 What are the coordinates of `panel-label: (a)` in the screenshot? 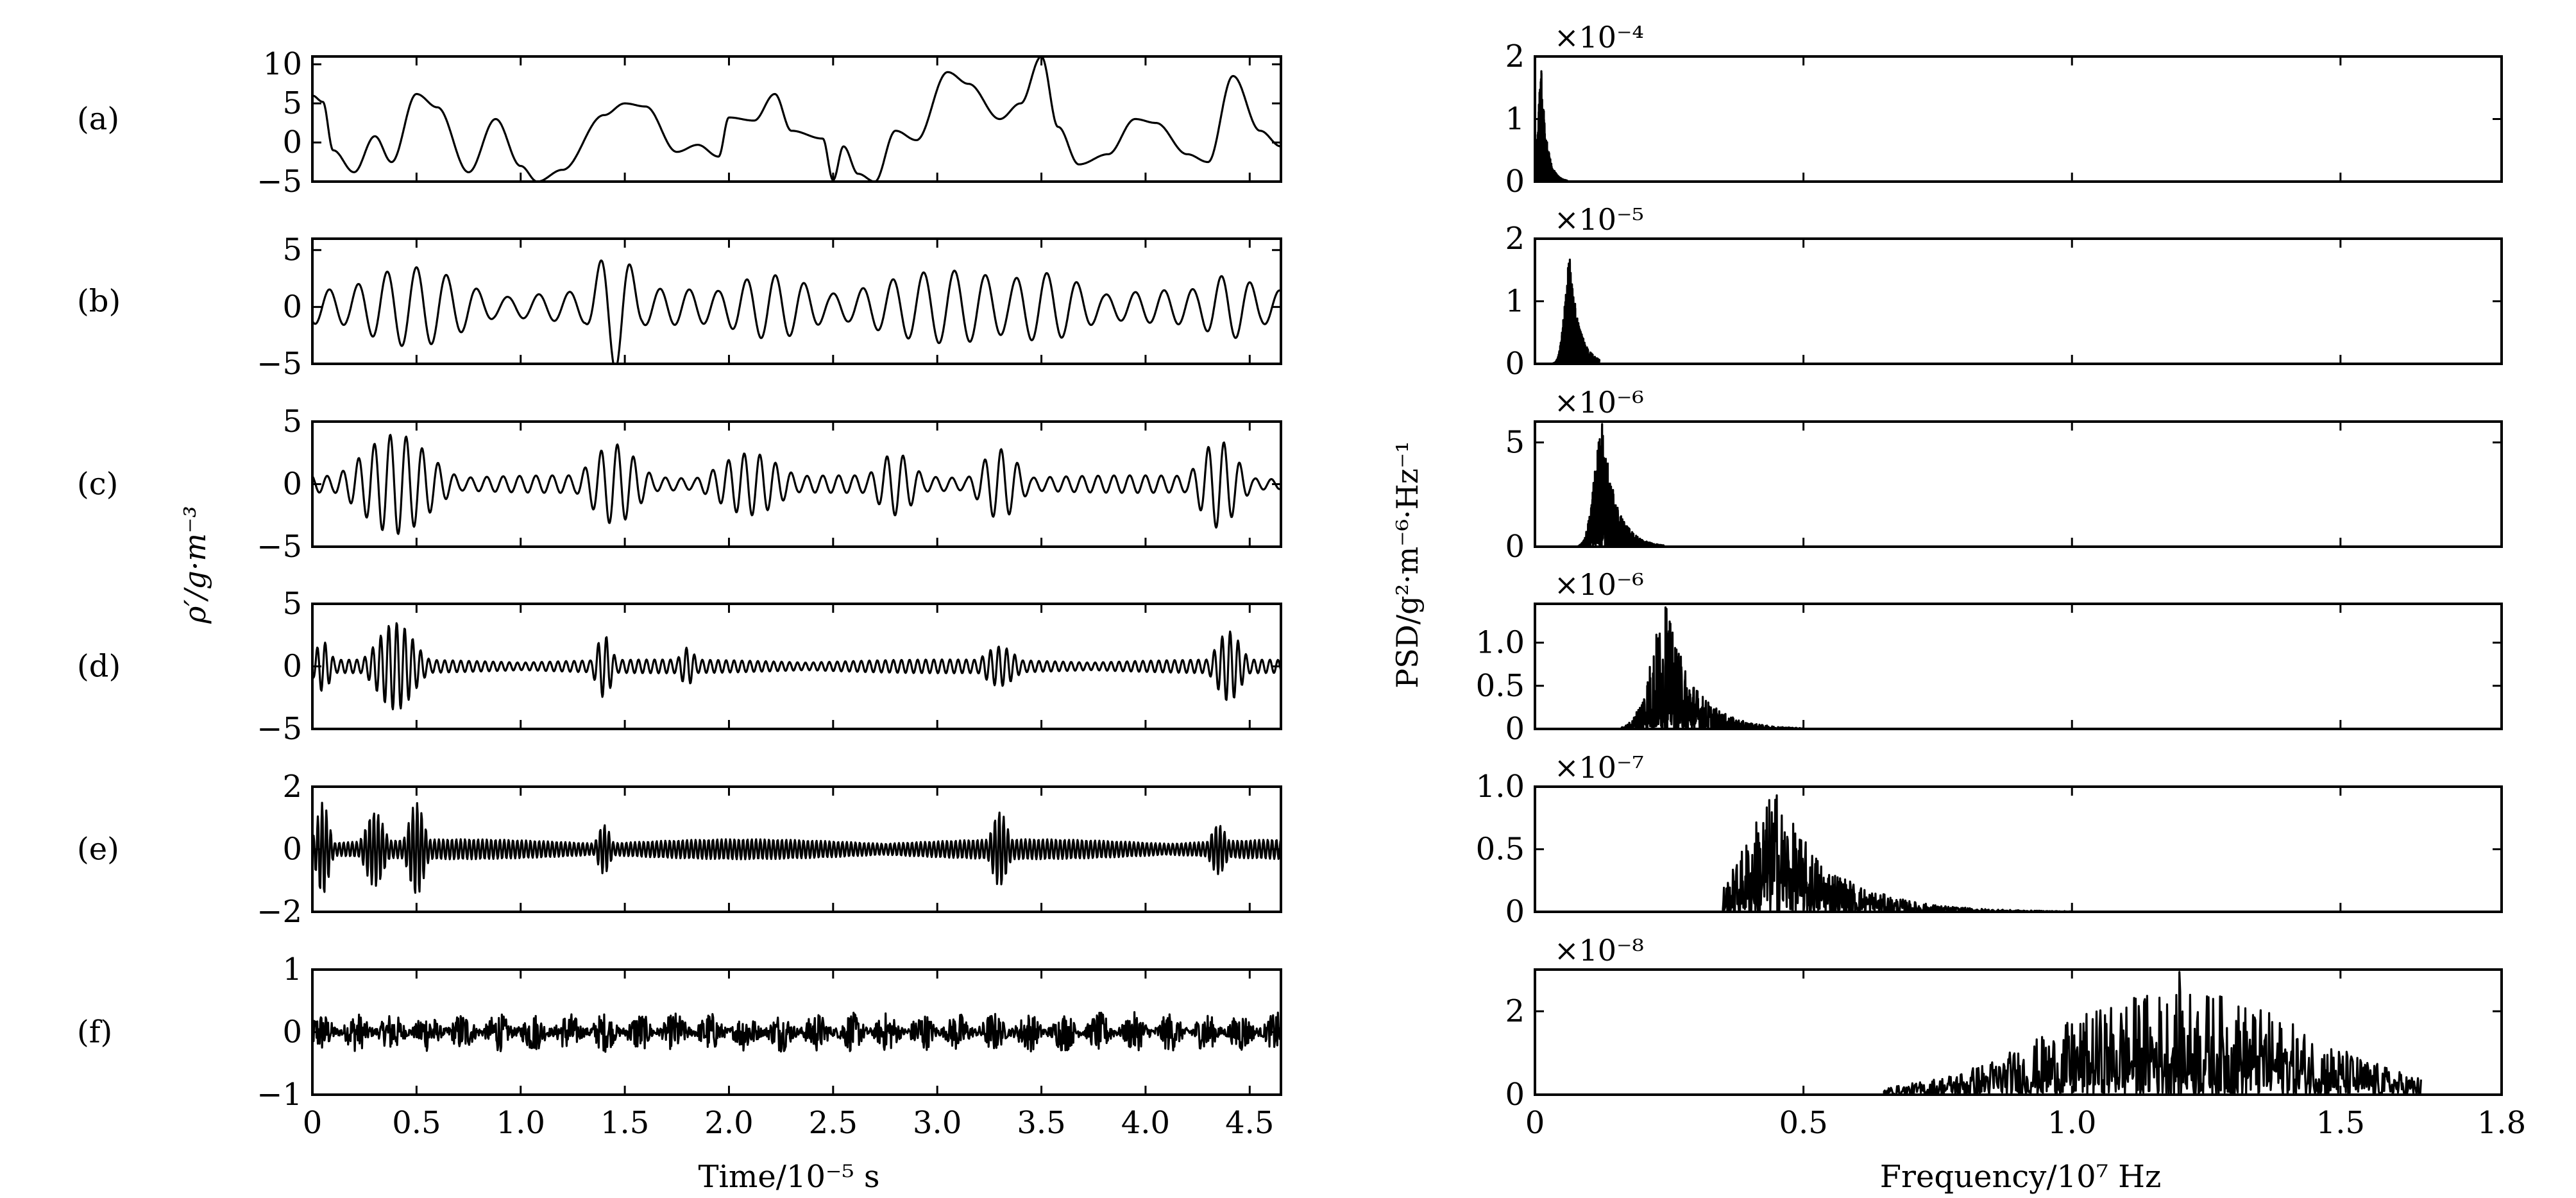 It's located at (98, 119).